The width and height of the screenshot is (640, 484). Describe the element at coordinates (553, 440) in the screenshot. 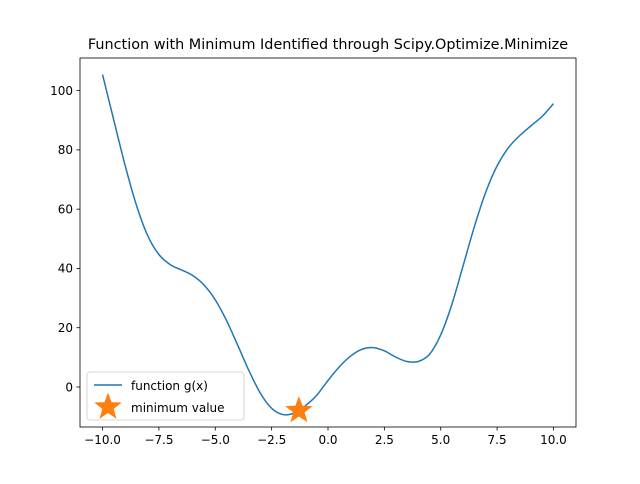

I see `x-tick-label: 10.0` at that location.